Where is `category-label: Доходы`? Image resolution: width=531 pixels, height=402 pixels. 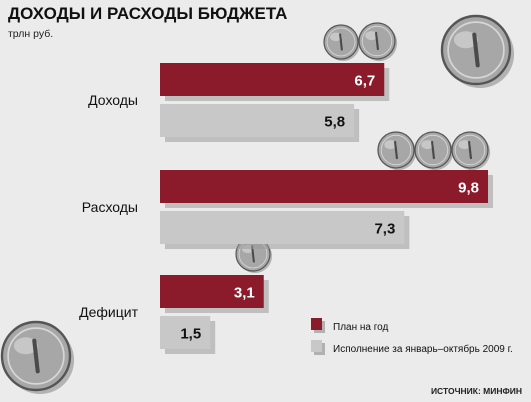
category-label: Доходы is located at coordinates (113, 100).